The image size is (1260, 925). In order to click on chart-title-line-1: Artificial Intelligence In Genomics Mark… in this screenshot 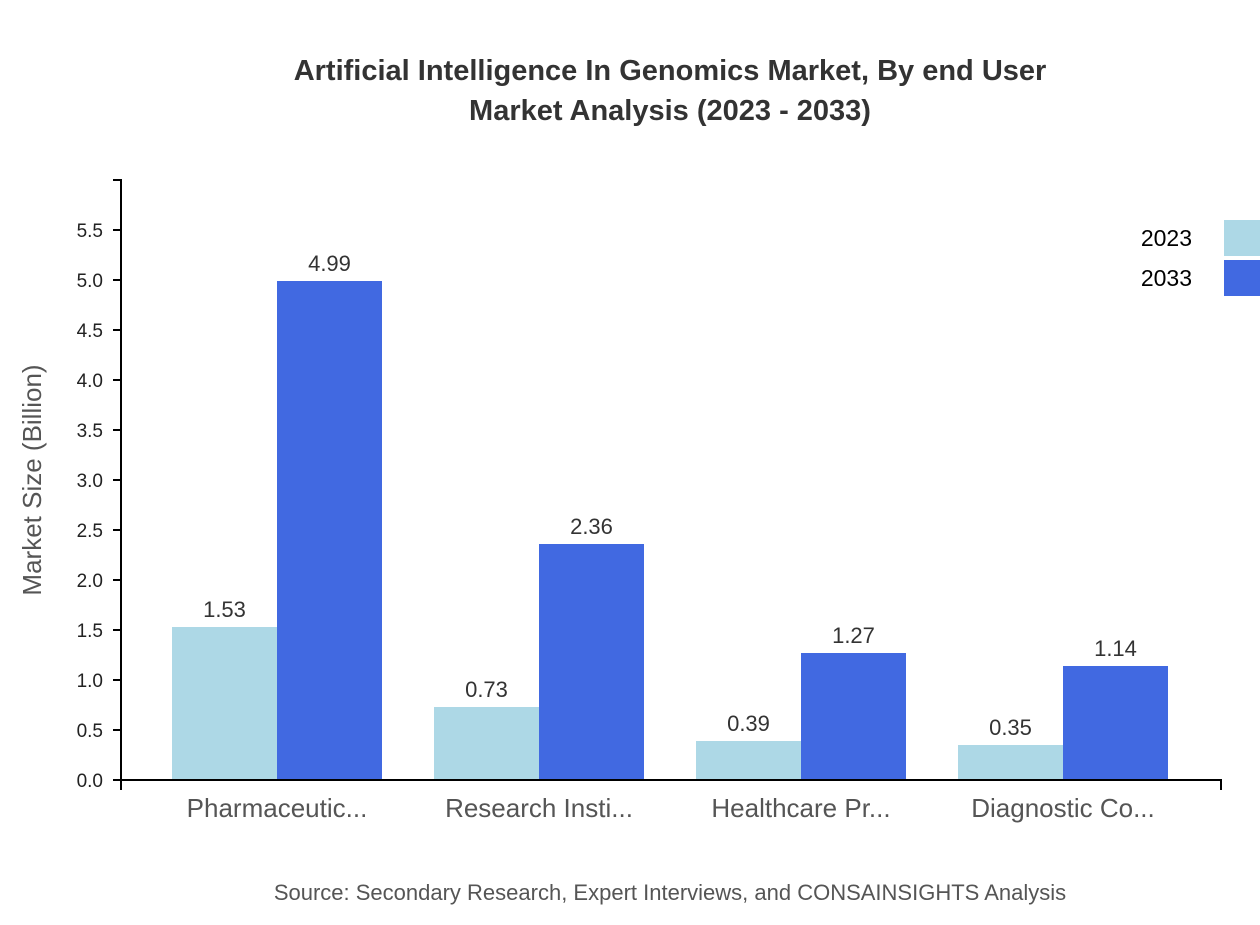, I will do `click(670, 71)`.